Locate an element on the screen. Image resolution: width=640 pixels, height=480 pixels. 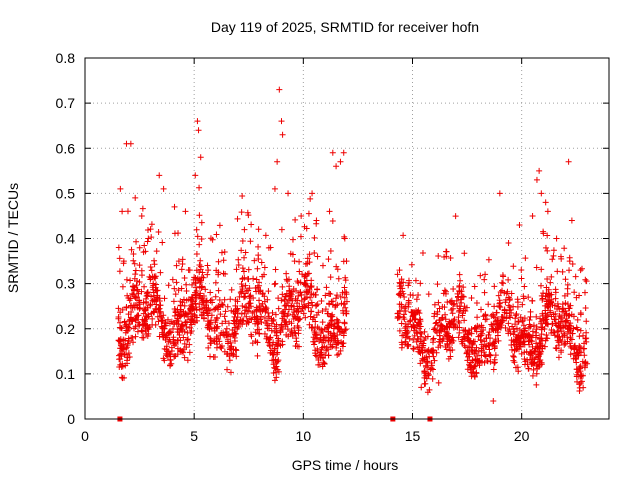
y-tick-label: 0.8 is located at coordinates (66, 58).